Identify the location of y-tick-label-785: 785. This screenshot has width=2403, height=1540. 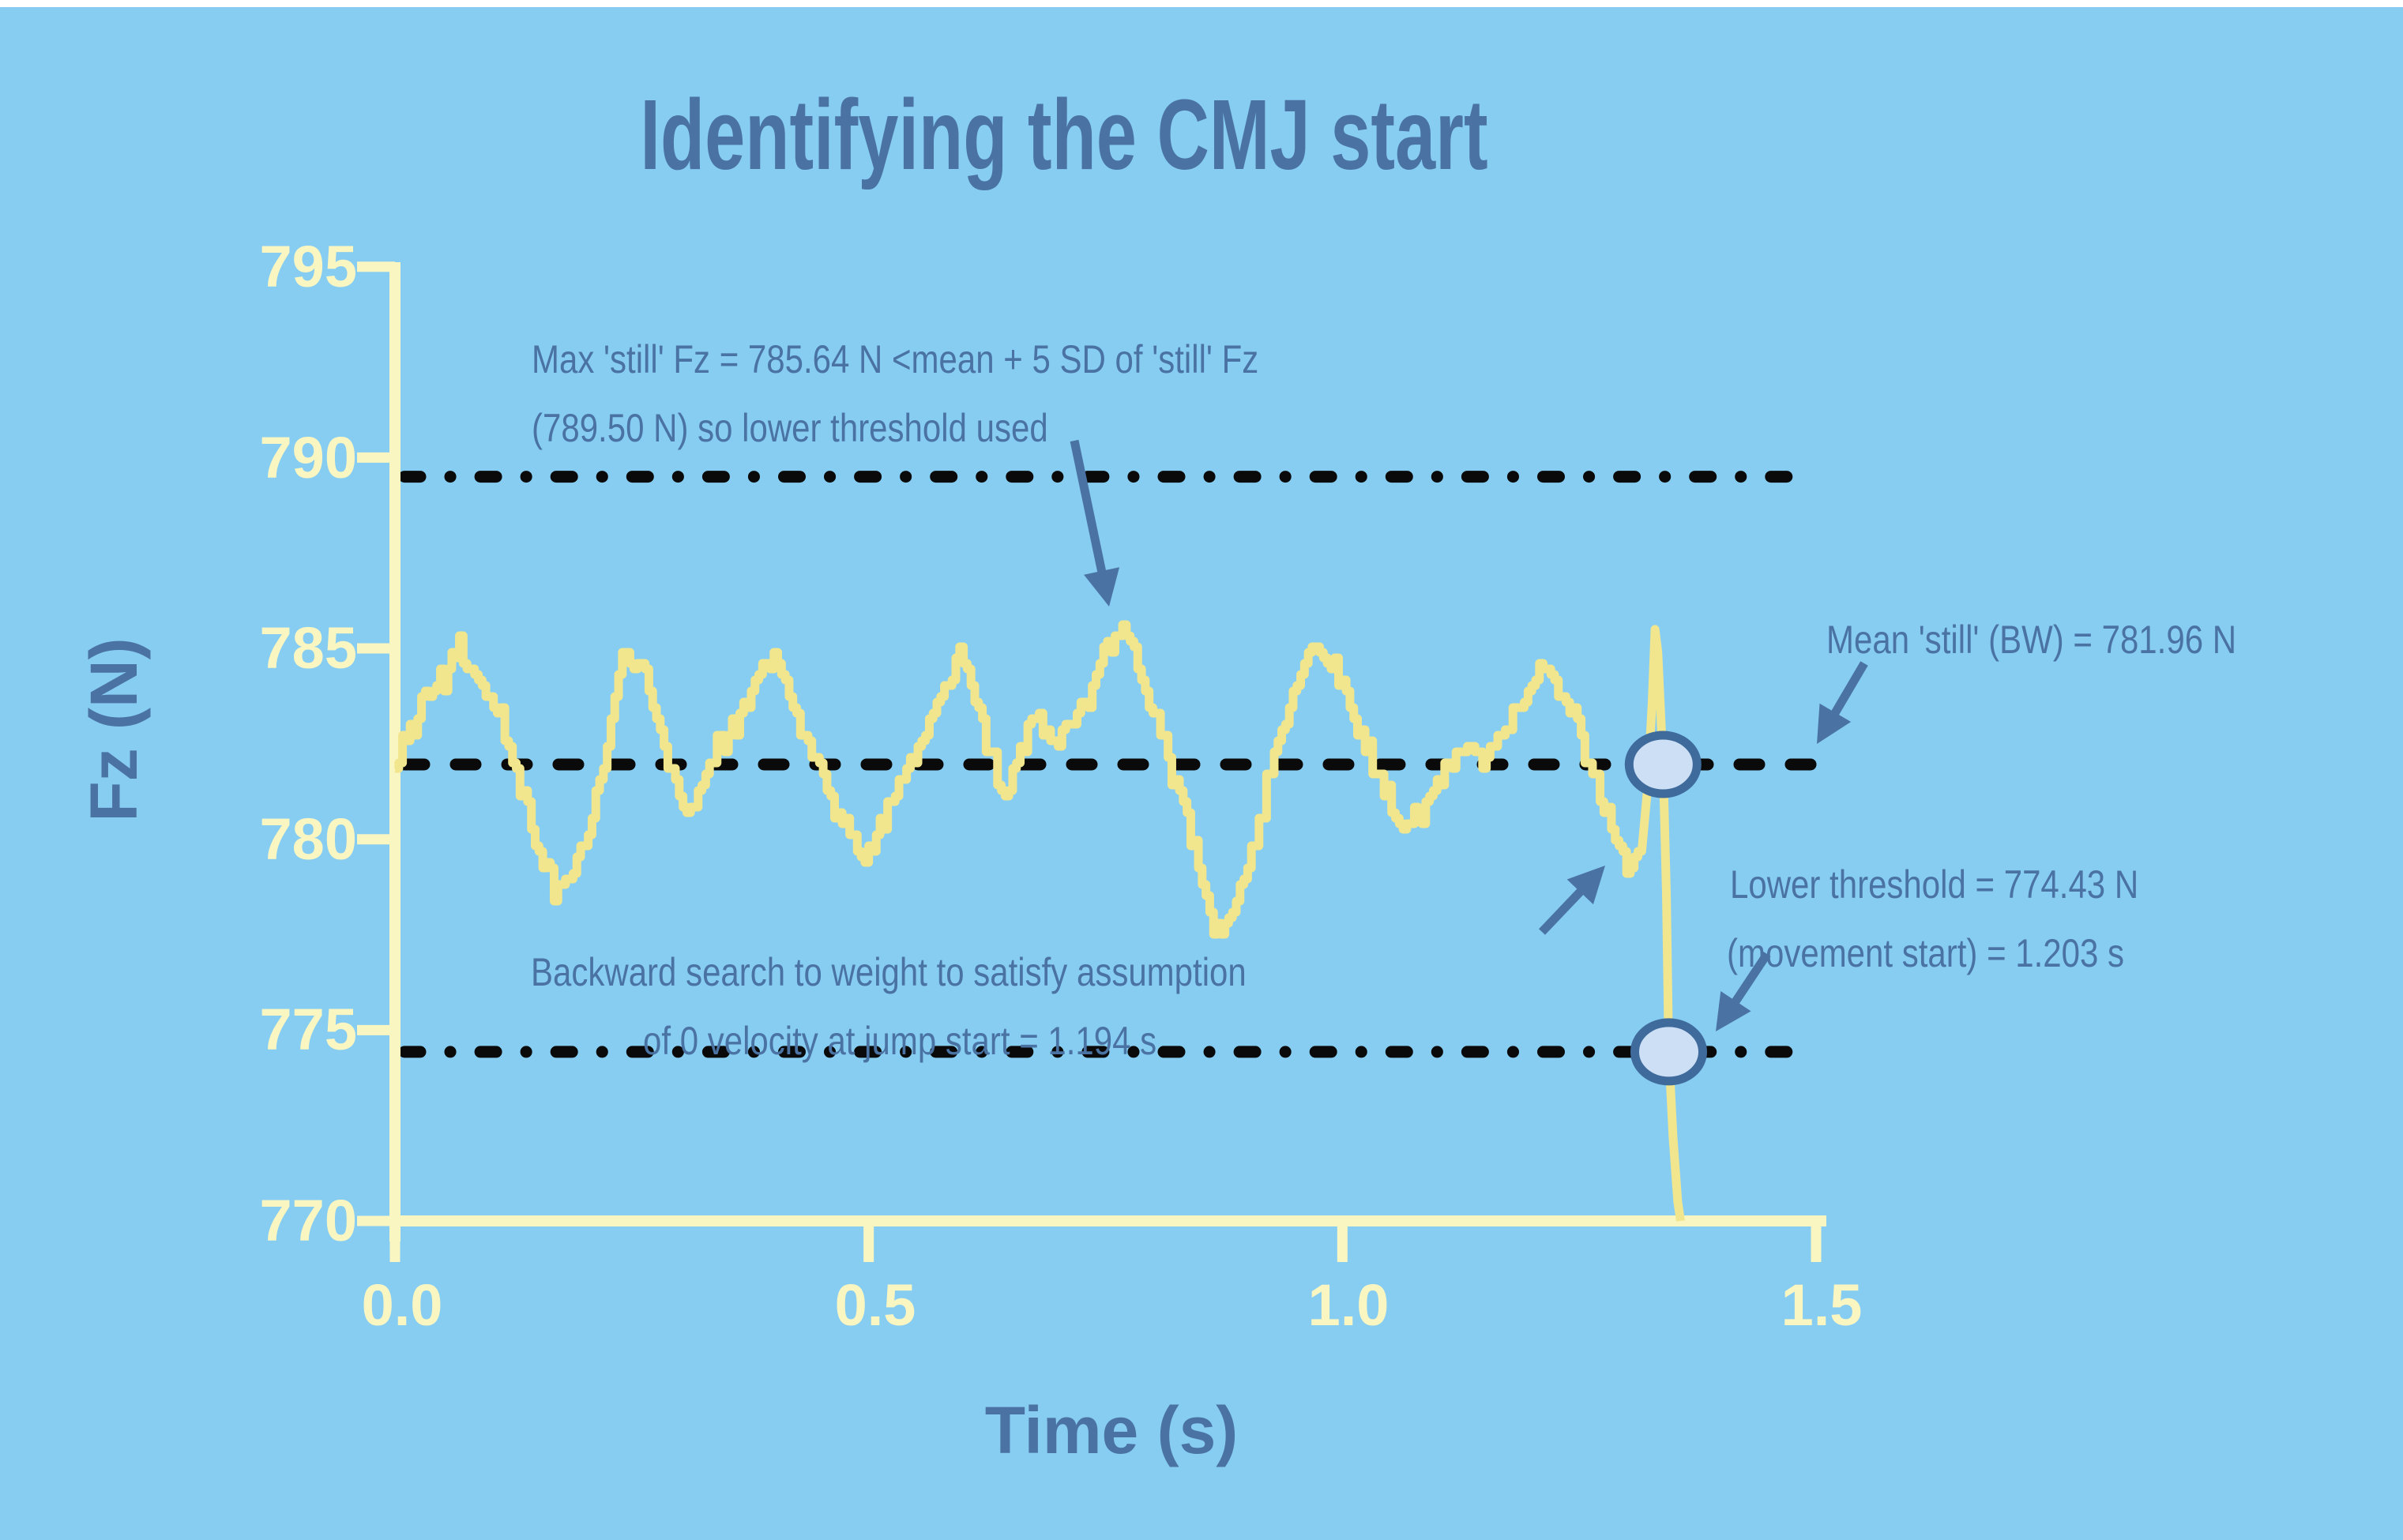
(308, 648).